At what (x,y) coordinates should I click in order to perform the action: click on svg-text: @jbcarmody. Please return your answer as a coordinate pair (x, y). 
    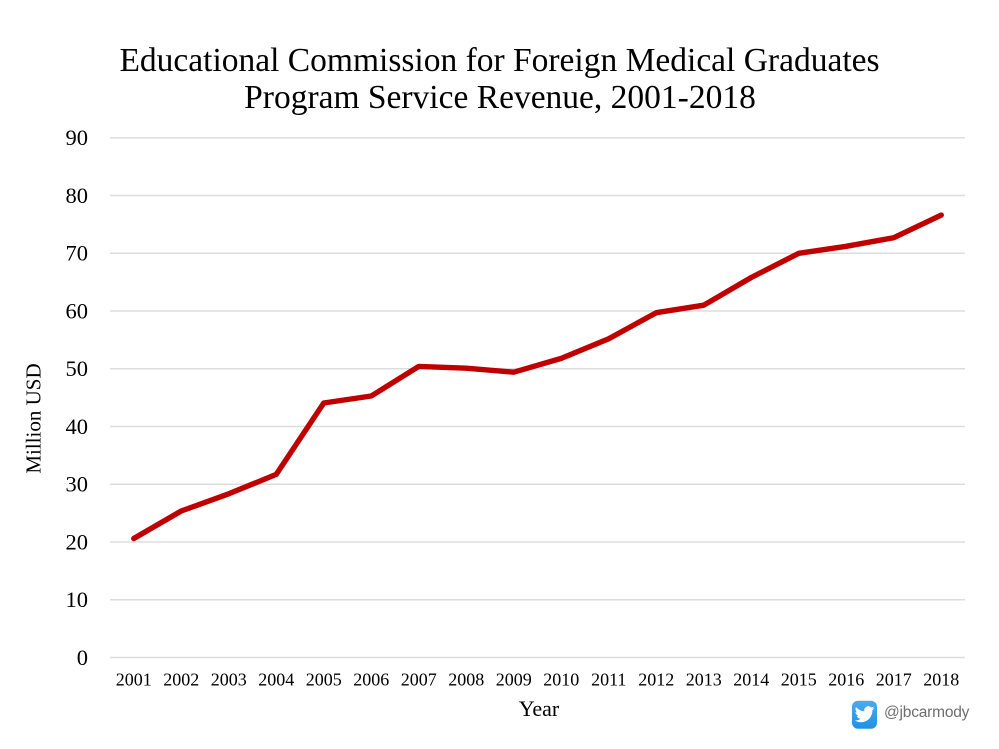
    Looking at the image, I should click on (927, 712).